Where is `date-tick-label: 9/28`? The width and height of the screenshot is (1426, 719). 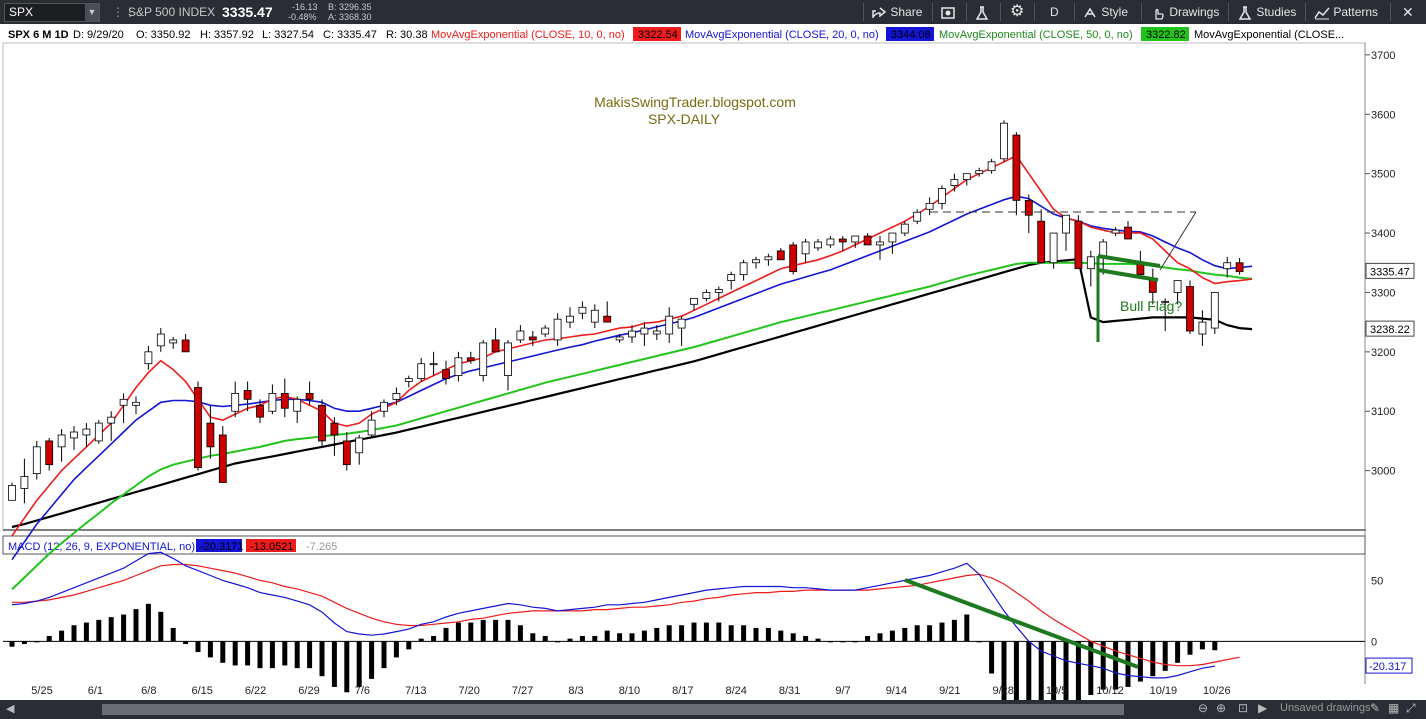 date-tick-label: 9/28 is located at coordinates (1002, 691).